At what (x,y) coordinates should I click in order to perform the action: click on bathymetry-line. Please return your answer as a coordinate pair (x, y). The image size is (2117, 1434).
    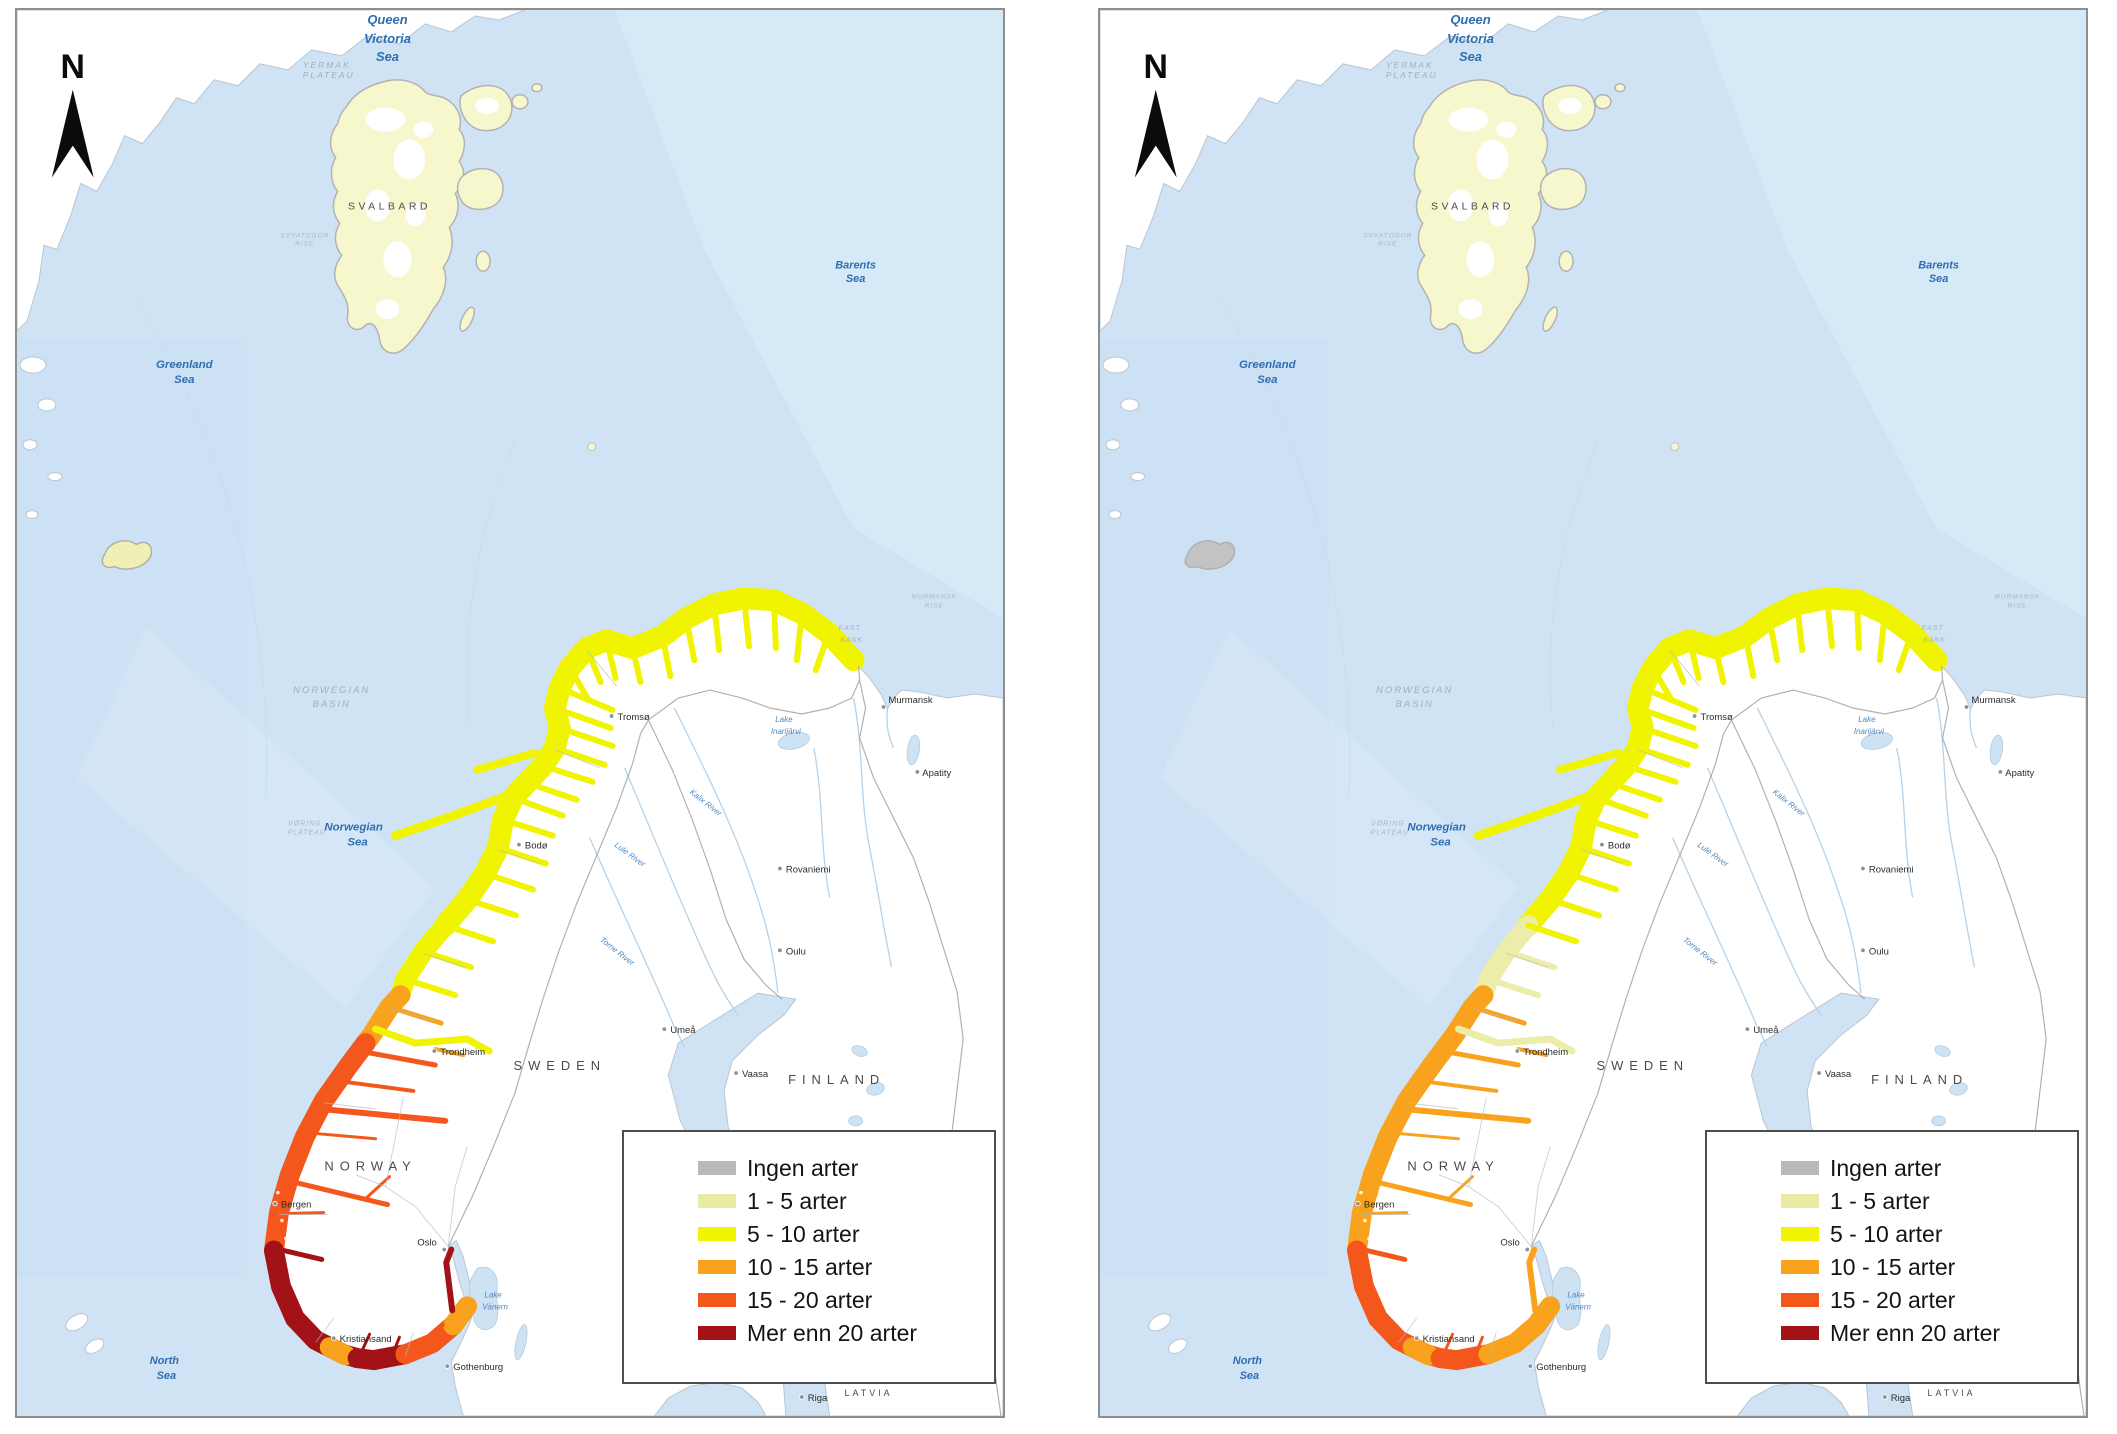
    Looking at the image, I should click on (1574, 583).